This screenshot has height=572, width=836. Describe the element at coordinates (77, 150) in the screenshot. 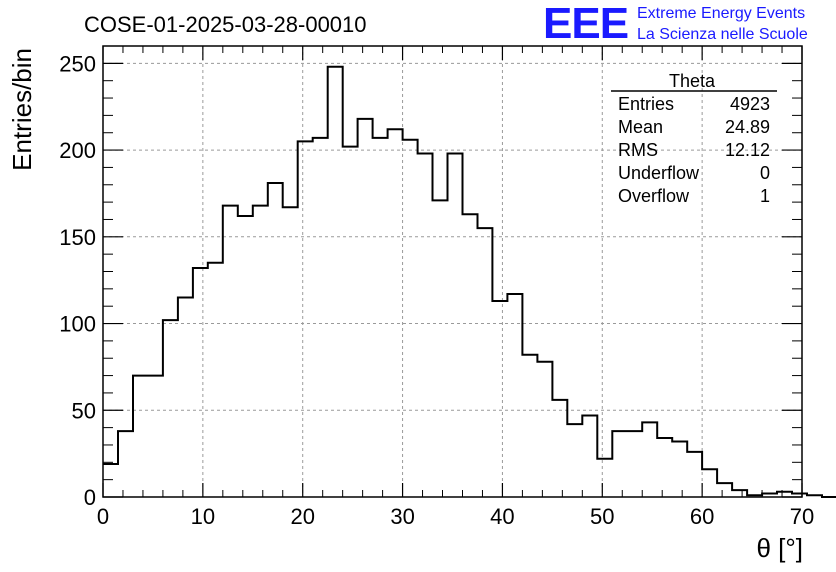

I see `y-tick-label: 200` at that location.